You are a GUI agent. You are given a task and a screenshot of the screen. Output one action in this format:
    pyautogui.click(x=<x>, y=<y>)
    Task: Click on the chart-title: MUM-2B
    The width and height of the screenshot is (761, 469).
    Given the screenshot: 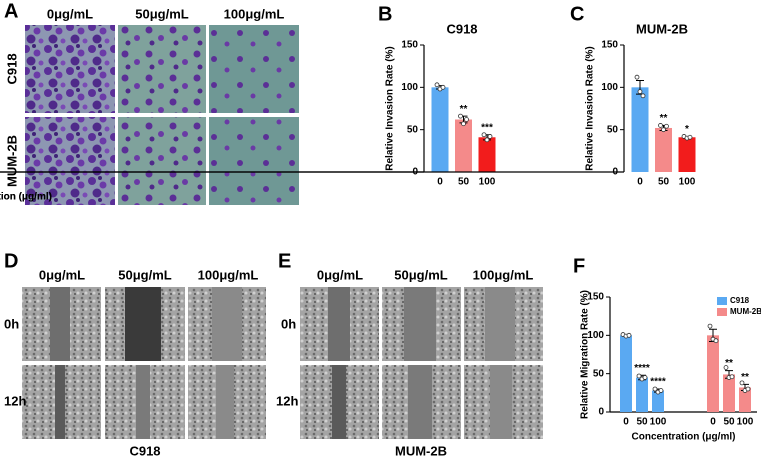 What is the action you would take?
    pyautogui.click(x=662, y=28)
    